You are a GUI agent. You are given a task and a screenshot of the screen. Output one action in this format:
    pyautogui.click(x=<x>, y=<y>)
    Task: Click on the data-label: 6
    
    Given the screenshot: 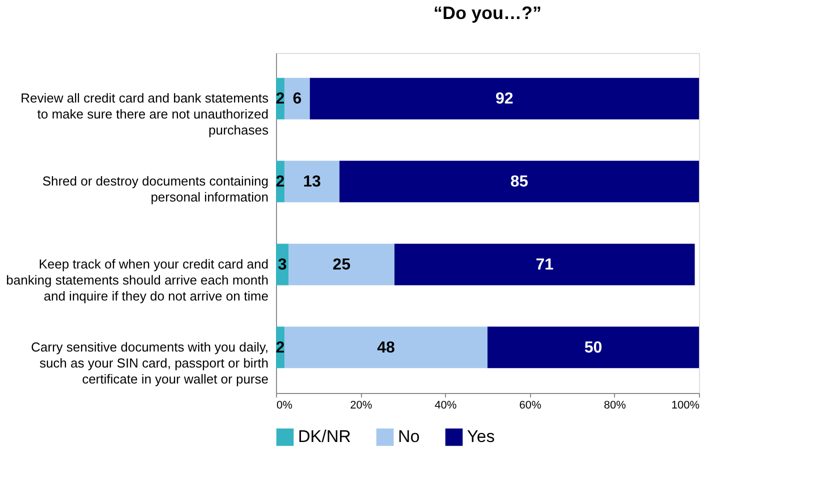 What is the action you would take?
    pyautogui.click(x=297, y=99)
    